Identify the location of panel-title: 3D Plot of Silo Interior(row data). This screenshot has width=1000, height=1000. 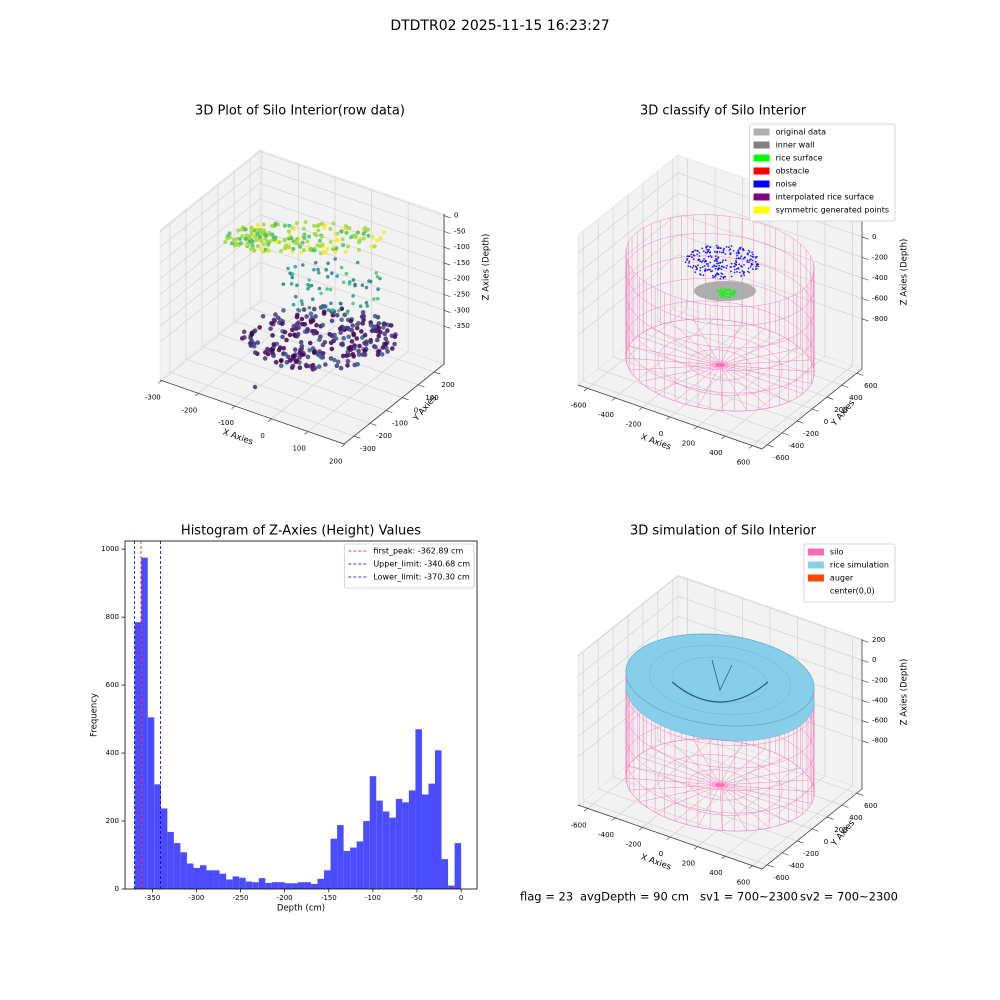
(300, 111).